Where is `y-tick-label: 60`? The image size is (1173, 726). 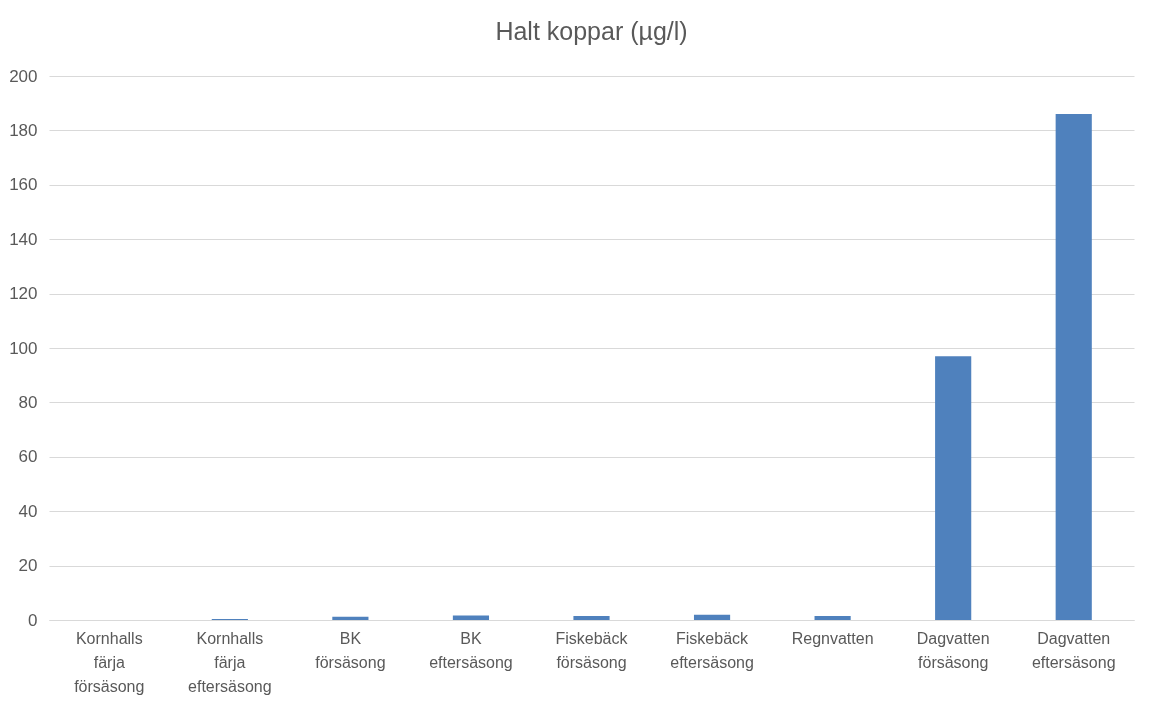
y-tick-label: 60 is located at coordinates (28, 457).